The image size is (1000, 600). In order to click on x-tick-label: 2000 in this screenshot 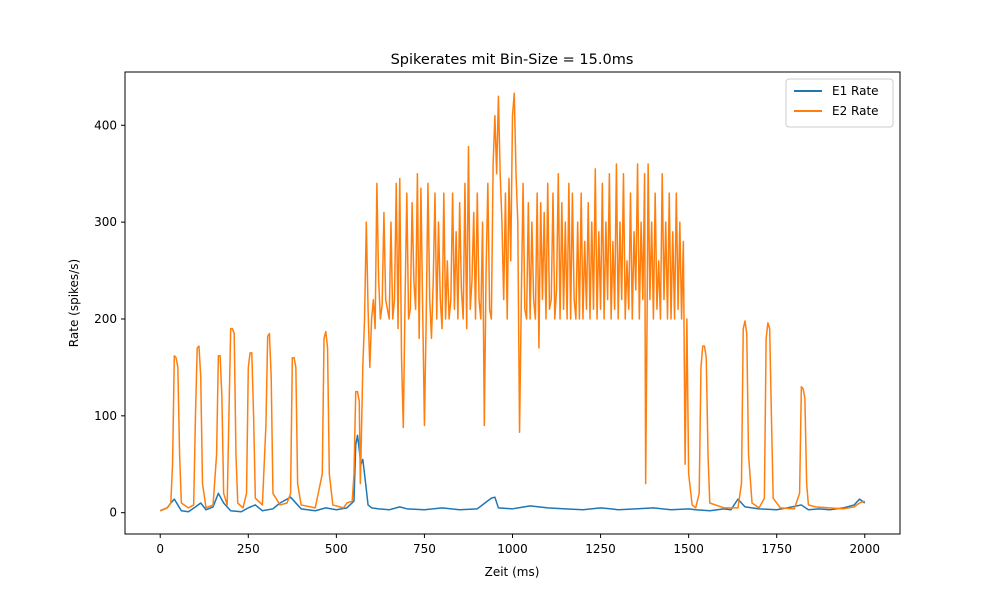, I will do `click(864, 549)`.